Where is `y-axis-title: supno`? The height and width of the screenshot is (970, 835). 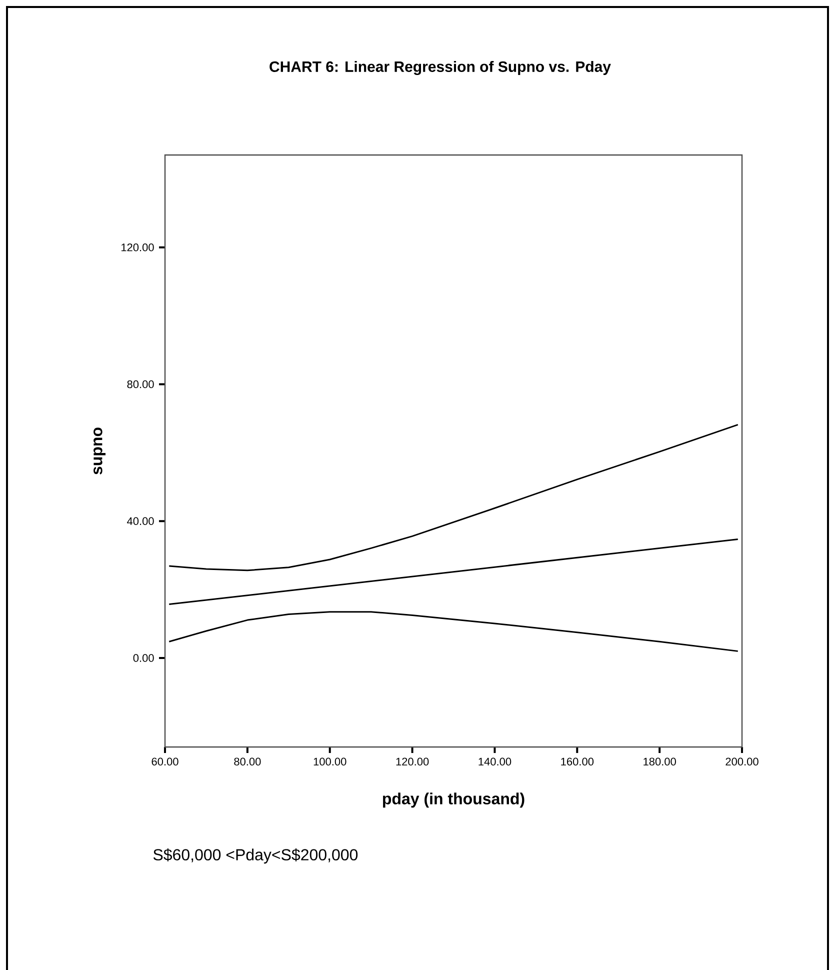 y-axis-title: supno is located at coordinates (100, 451).